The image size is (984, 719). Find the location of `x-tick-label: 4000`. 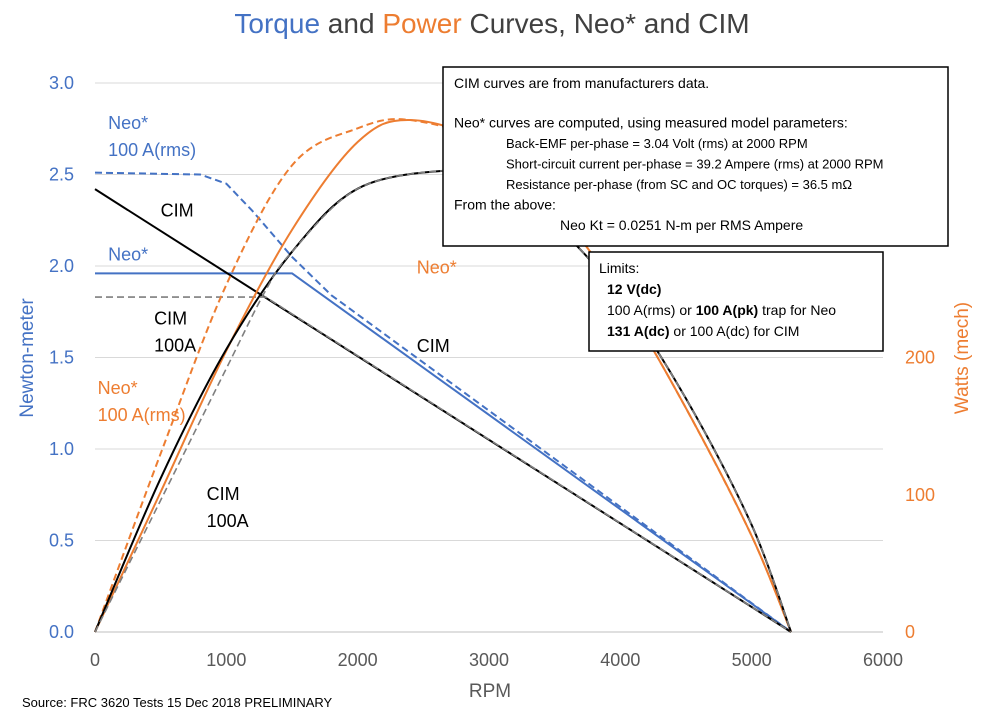

x-tick-label: 4000 is located at coordinates (620, 660).